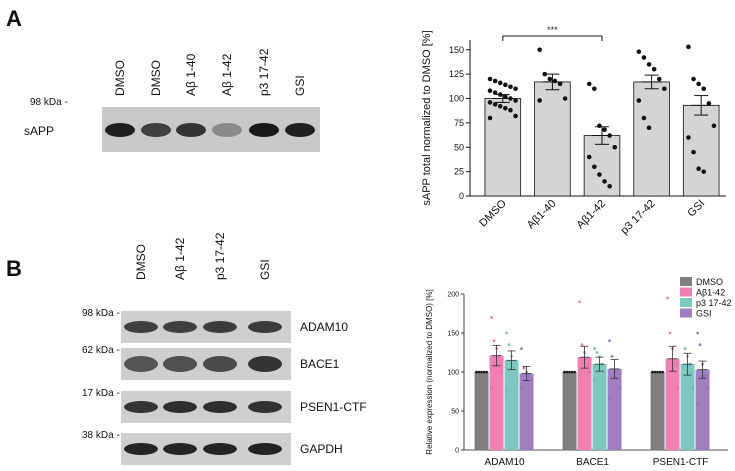  Describe the element at coordinates (456, 50) in the screenshot. I see `y-tick-label-a: 150` at that location.